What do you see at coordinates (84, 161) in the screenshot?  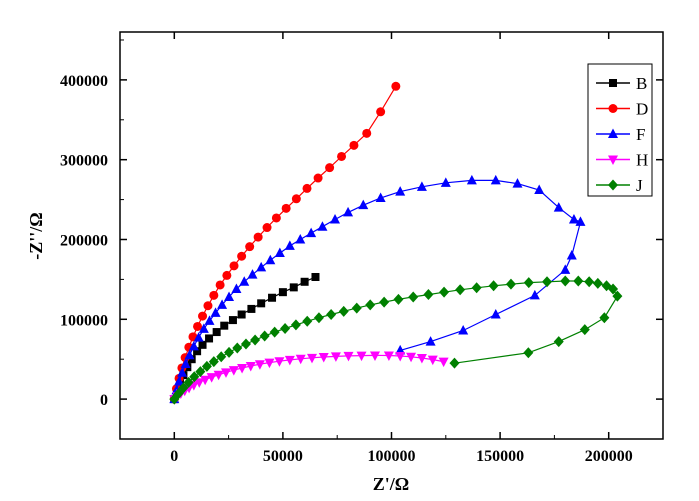 I see `y-tick-label: 300000` at bounding box center [84, 161].